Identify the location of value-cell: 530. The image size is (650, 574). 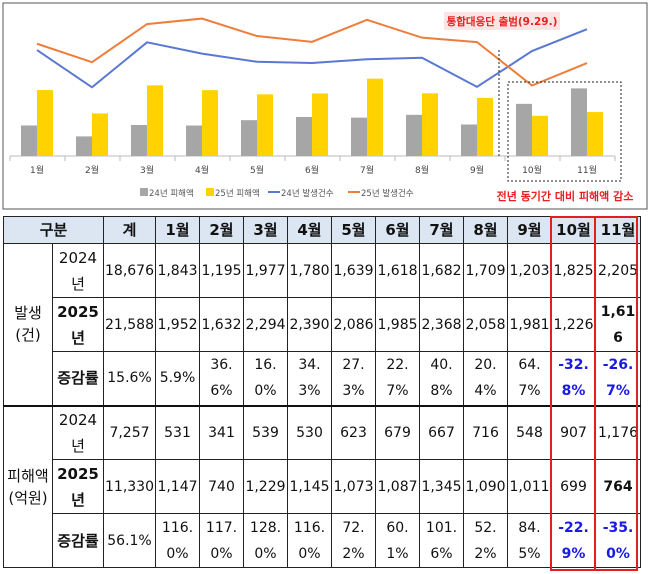
(309, 432).